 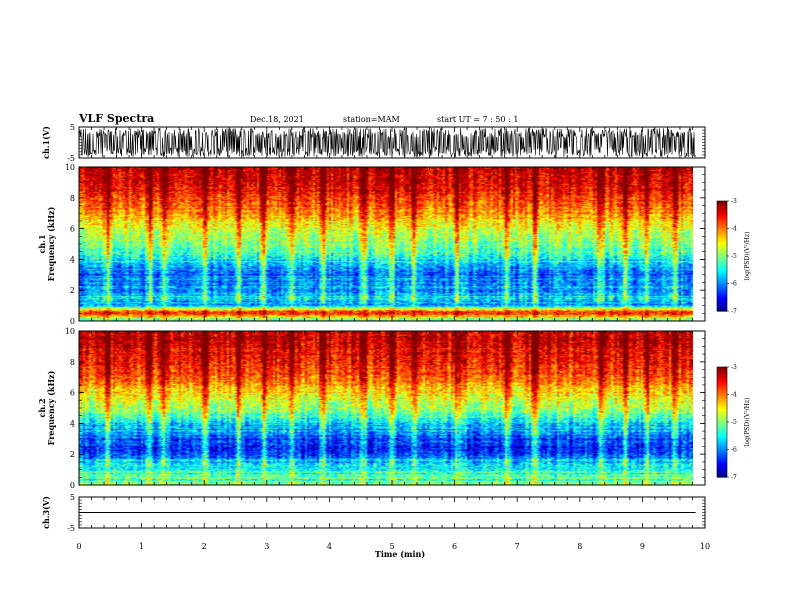 I want to click on y-tick-label: 2, so click(x=72, y=454).